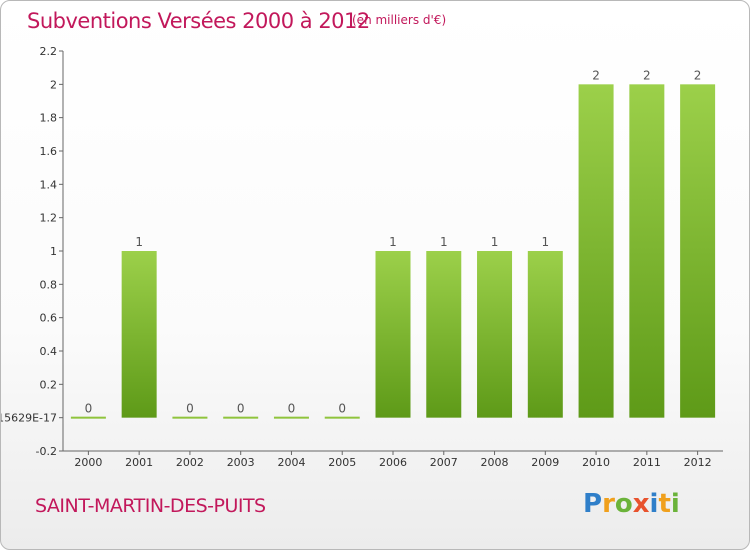 Image resolution: width=750 pixels, height=550 pixels. Describe the element at coordinates (393, 242) in the screenshot. I see `data-label-2006: 1` at that location.